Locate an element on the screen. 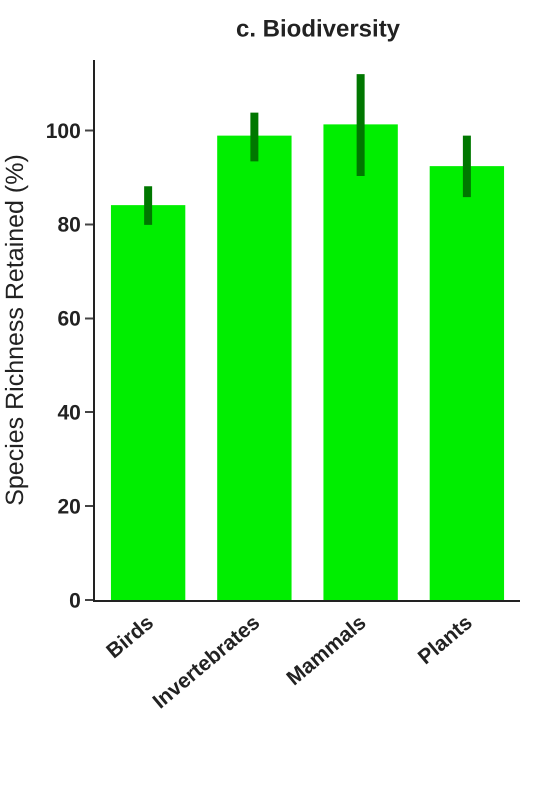 This screenshot has height=798, width=536. y-tick-label: 80 is located at coordinates (69, 225).